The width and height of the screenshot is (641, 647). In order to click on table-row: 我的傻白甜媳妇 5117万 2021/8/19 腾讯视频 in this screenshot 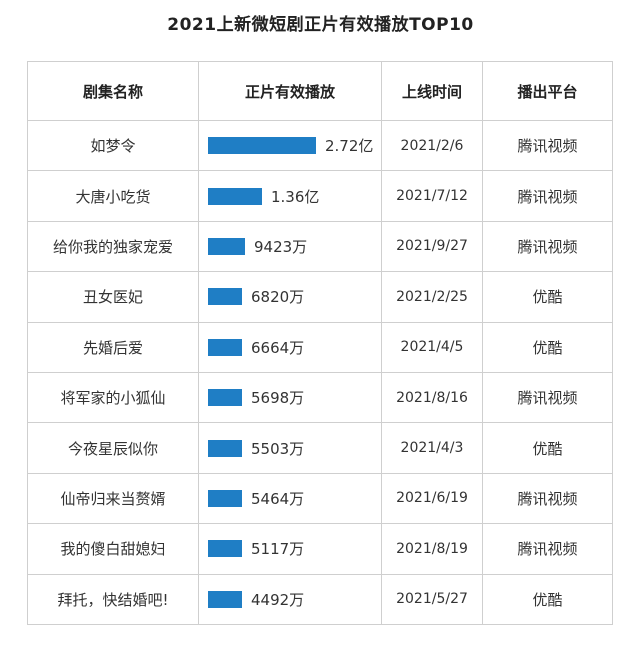, I will do `click(320, 548)`.